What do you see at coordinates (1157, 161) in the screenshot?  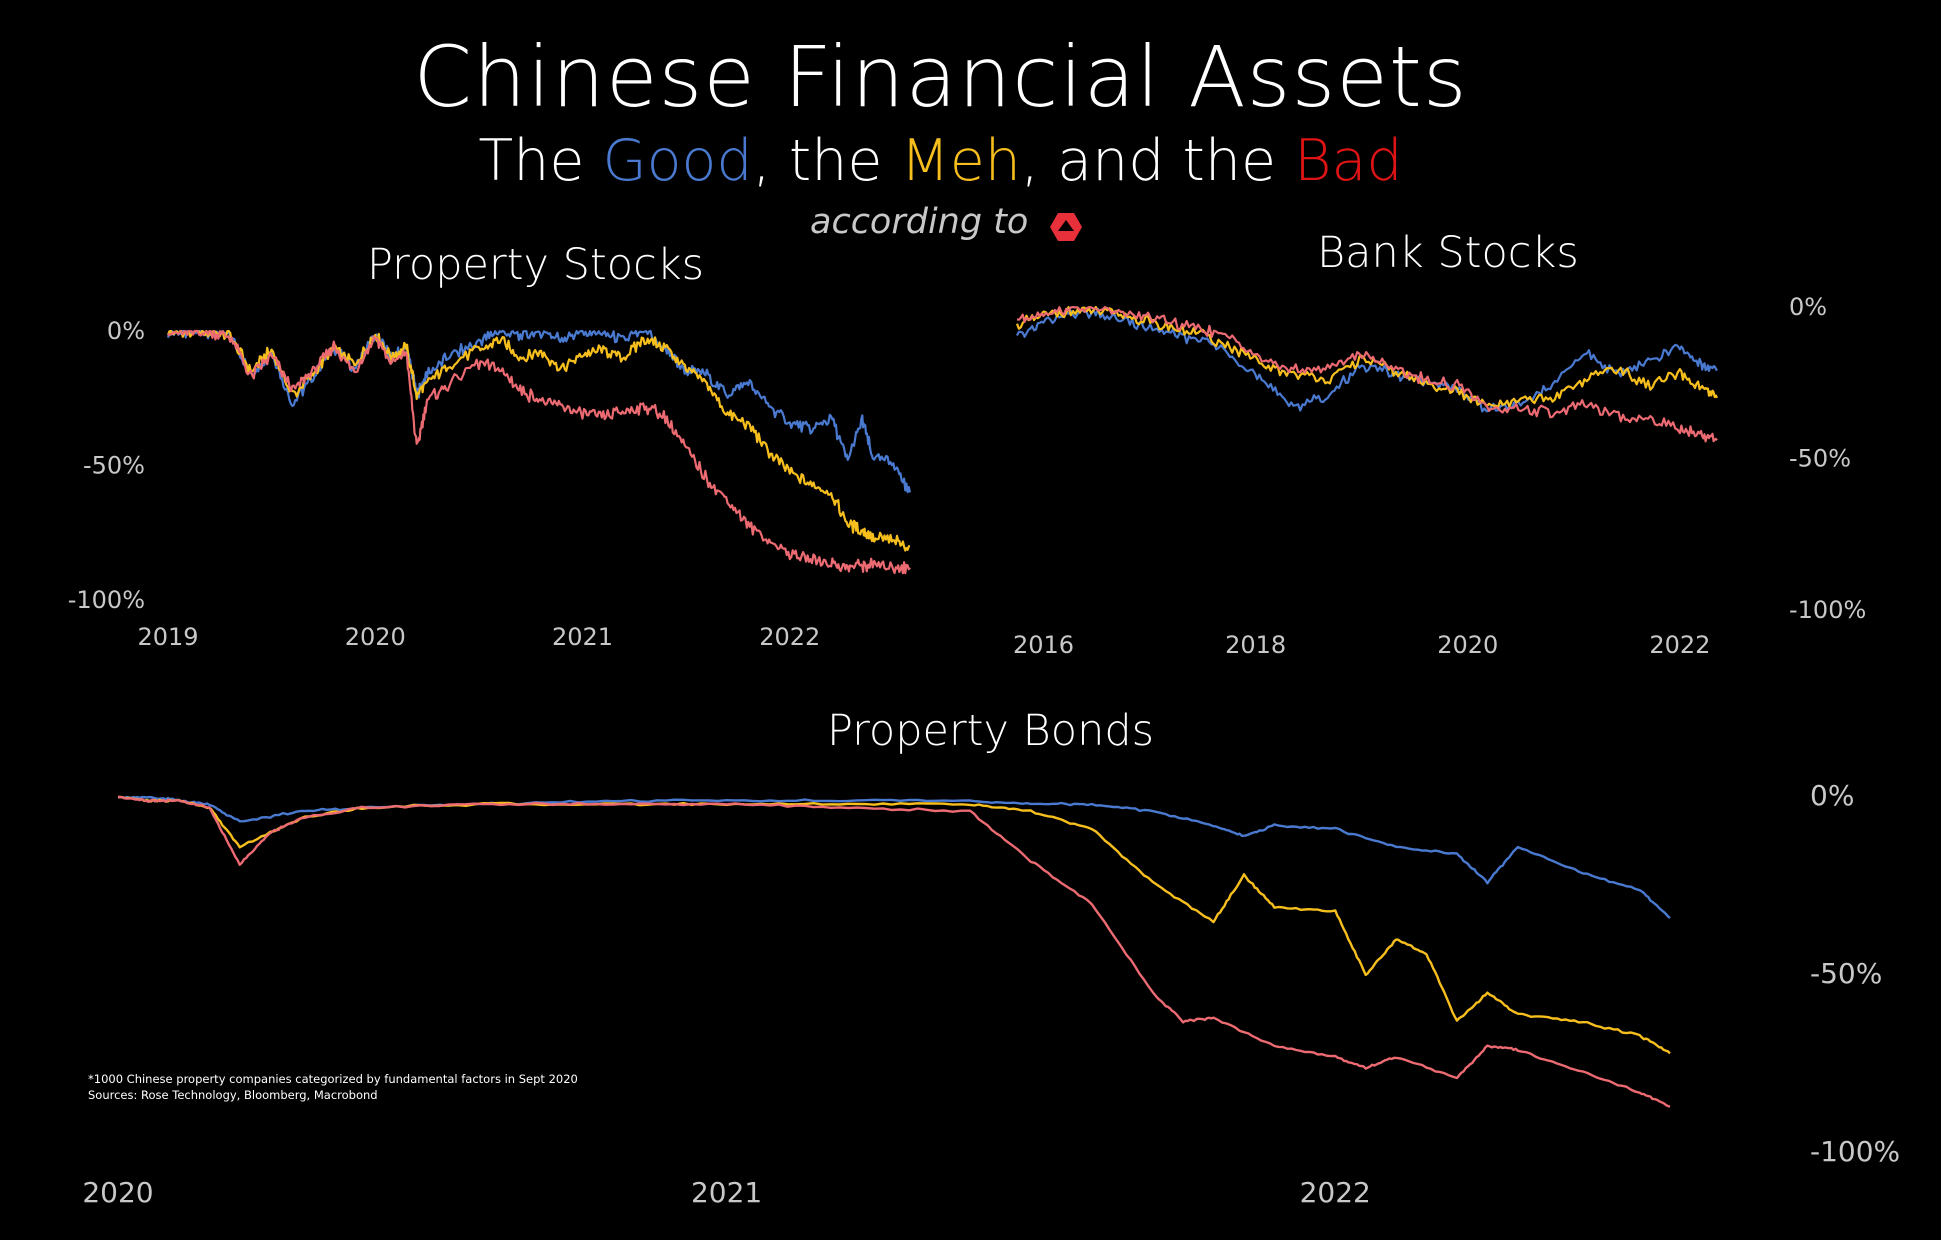 I see `subtitle-part: , and the` at bounding box center [1157, 161].